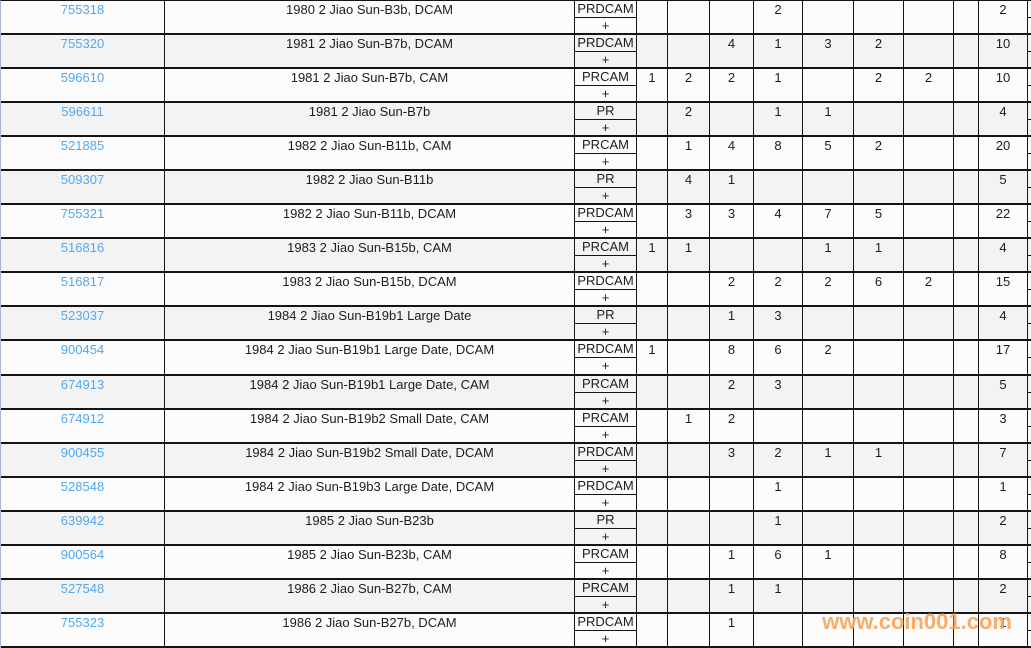 The image size is (1031, 648). Describe the element at coordinates (1003, 391) in the screenshot. I see `total-count-cell: 5` at that location.